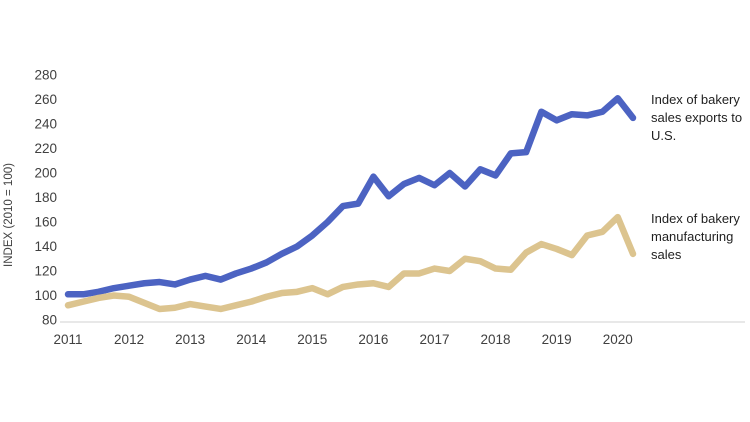 The height and width of the screenshot is (422, 750). What do you see at coordinates (496, 339) in the screenshot?
I see `x-tick-label: 2018` at bounding box center [496, 339].